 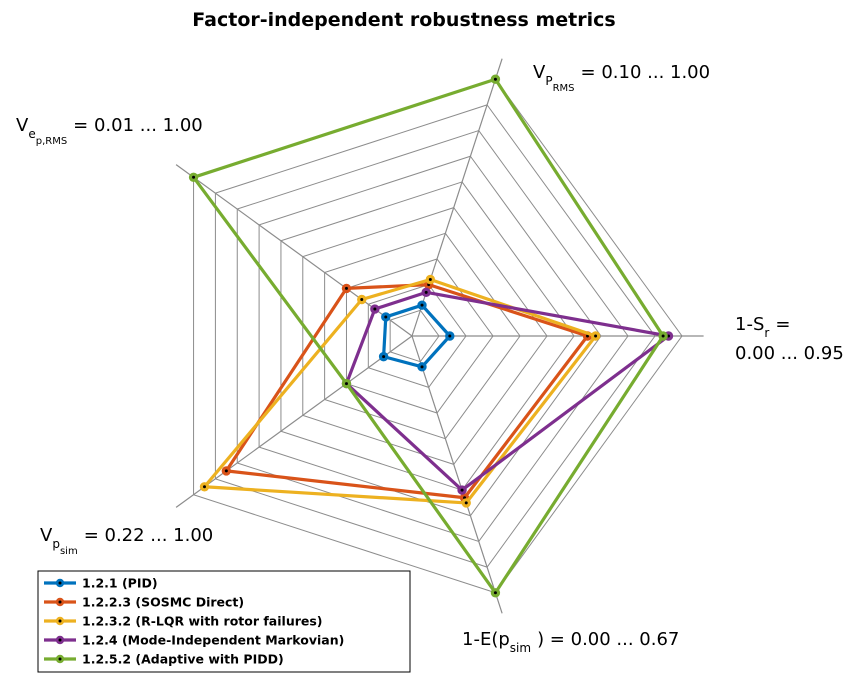 What do you see at coordinates (520, 648) in the screenshot?
I see `axis-label-sub-2: sim` at bounding box center [520, 648].